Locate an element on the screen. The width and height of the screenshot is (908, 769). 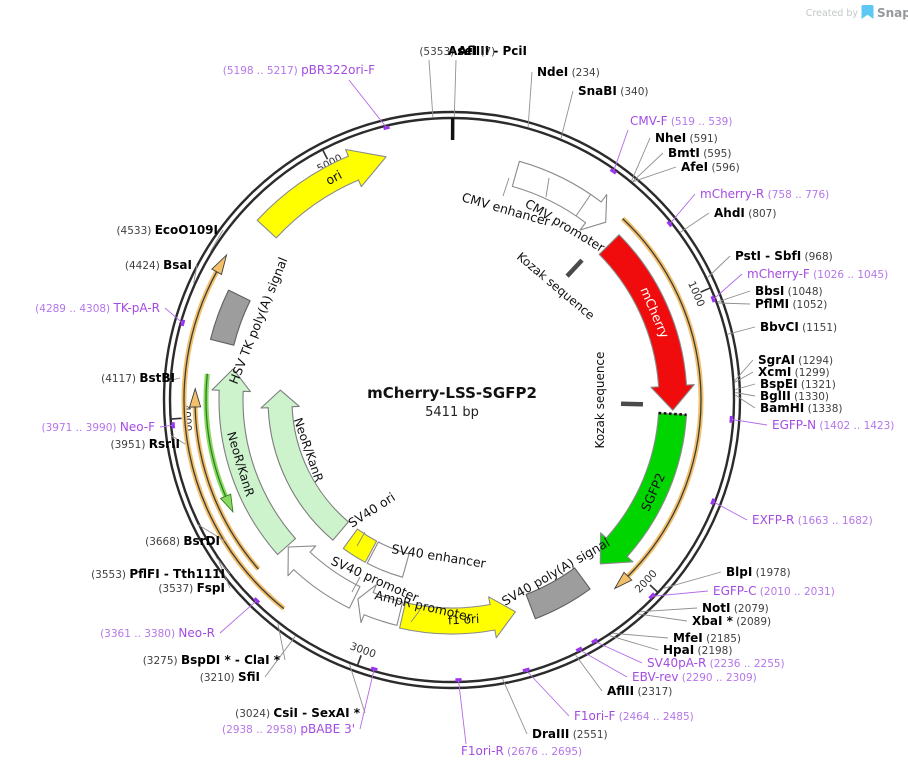
feature-SGFP2 is located at coordinates (643, 488).